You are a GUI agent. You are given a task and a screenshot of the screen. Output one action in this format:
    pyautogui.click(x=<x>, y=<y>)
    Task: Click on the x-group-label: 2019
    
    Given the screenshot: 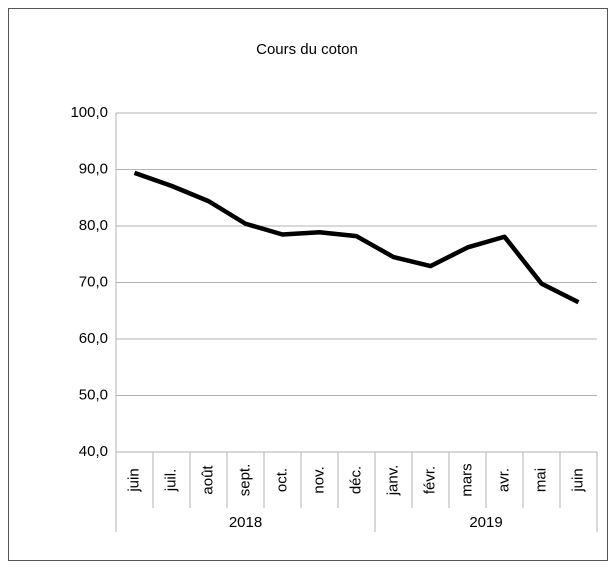 What is the action you would take?
    pyautogui.click(x=485, y=522)
    